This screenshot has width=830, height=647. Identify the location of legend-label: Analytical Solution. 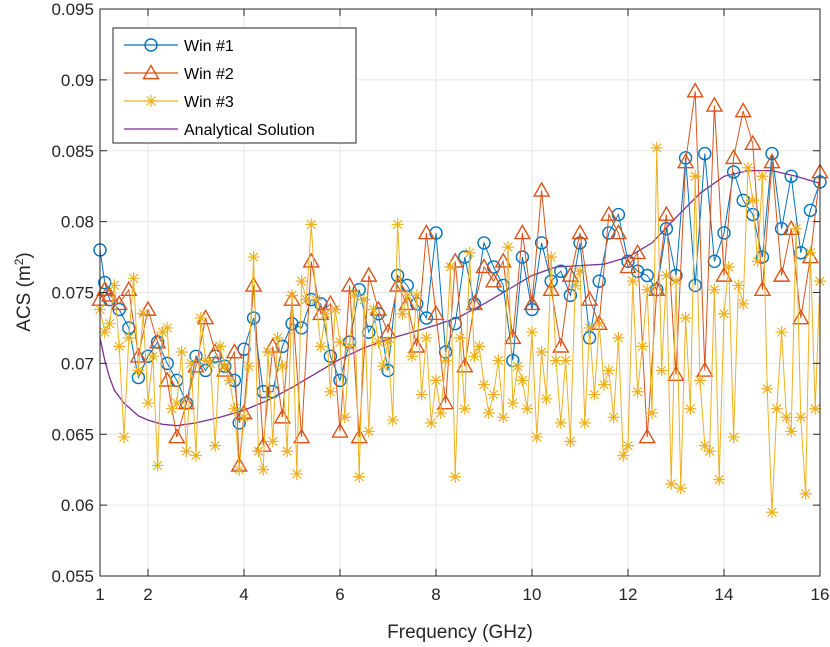
(249, 130).